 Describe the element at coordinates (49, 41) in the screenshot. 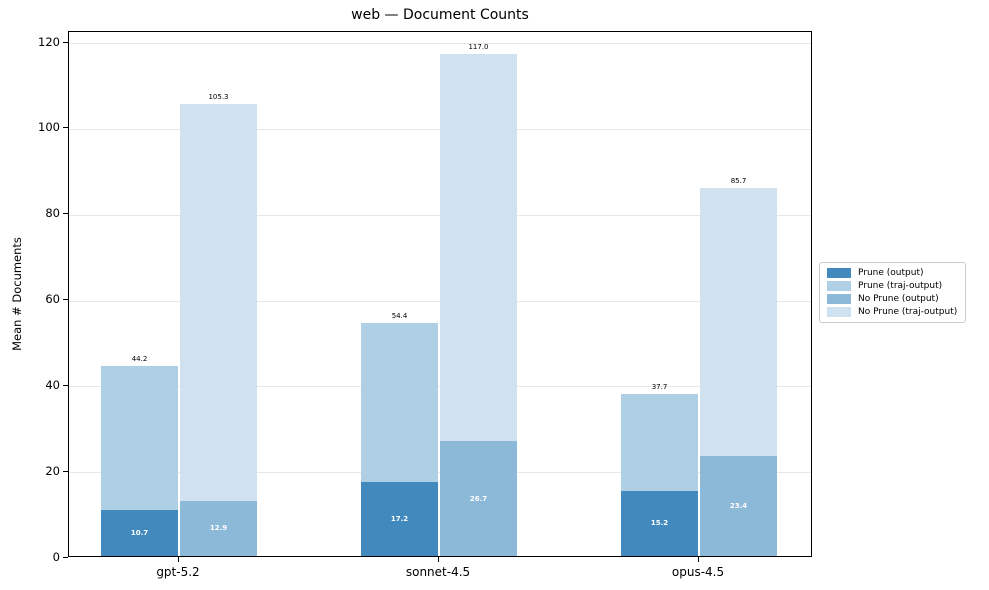

I see `y-tick-label: 120` at that location.